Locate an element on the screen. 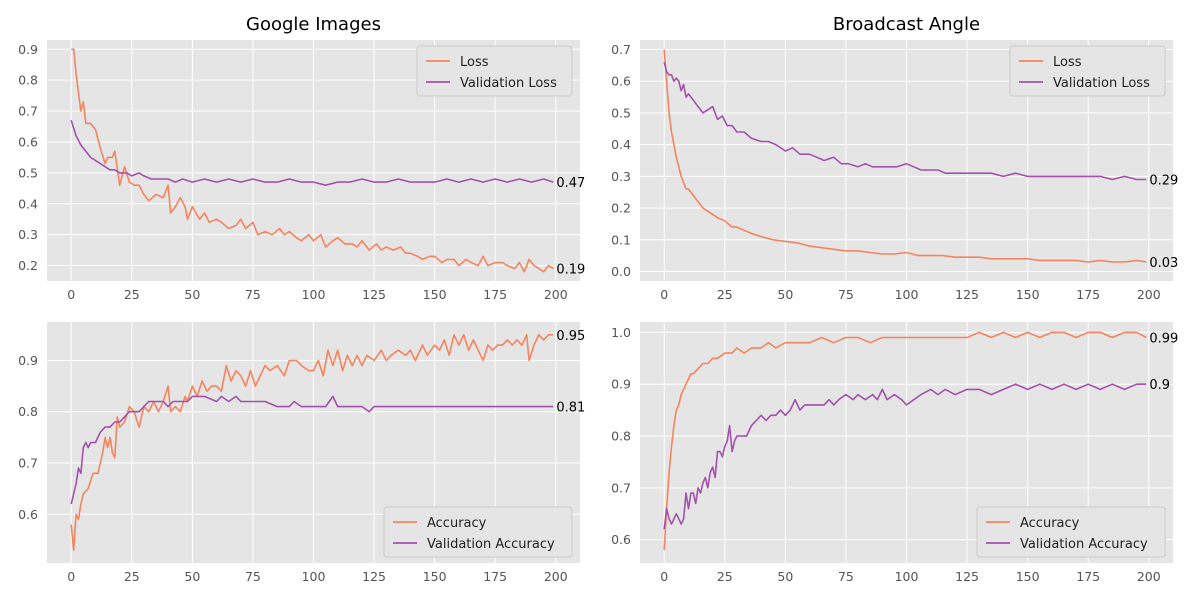  series-line-loss is located at coordinates (905, 156).